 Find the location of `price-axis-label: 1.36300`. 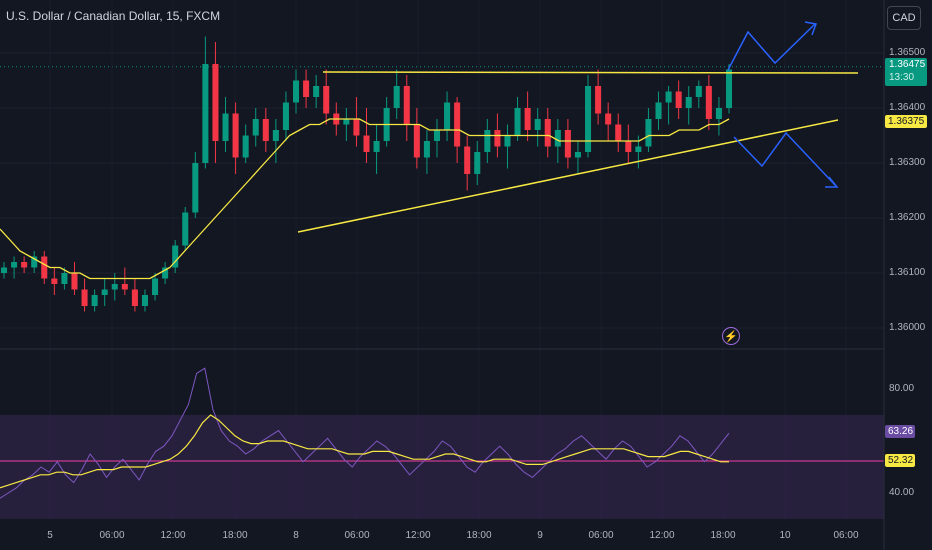

price-axis-label: 1.36300 is located at coordinates (907, 162).